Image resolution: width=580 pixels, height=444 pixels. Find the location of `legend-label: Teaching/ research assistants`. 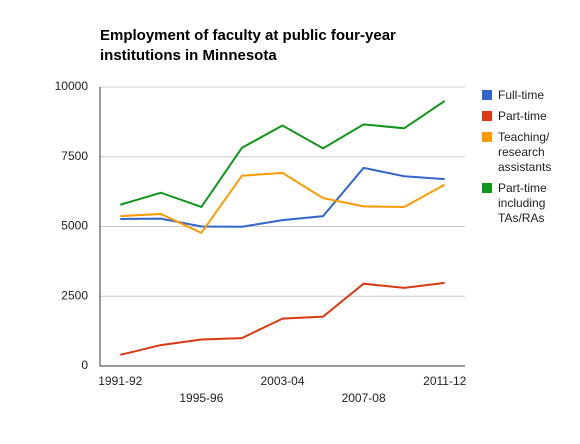

legend-label: Teaching/ research assistants is located at coordinates (525, 152).